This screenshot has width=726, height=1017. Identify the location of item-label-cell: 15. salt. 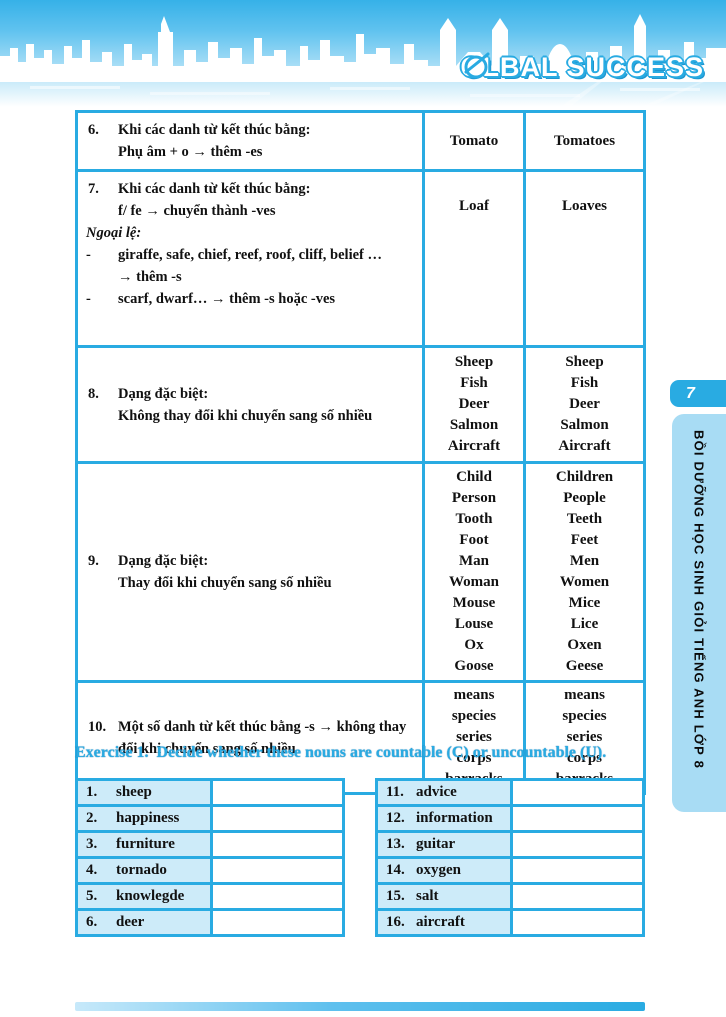
(444, 896).